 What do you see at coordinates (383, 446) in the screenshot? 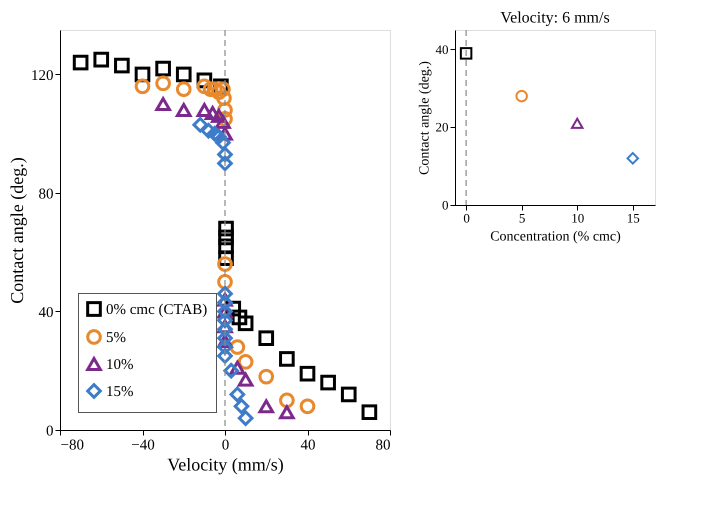
I see `x-tick-label: 80` at bounding box center [383, 446].